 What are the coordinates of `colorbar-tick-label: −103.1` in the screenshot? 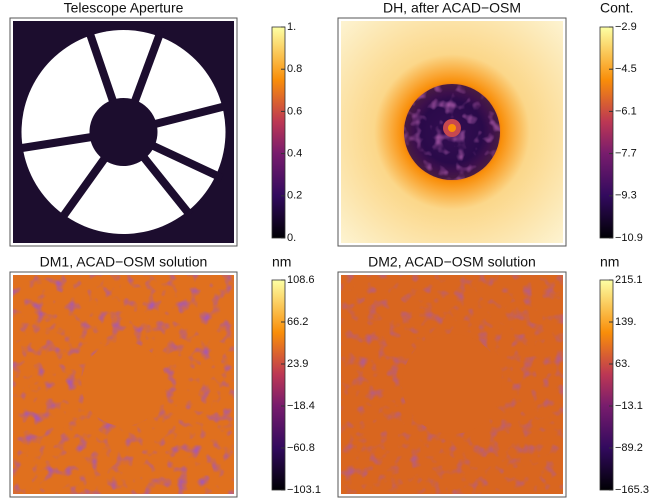 It's located at (304, 490).